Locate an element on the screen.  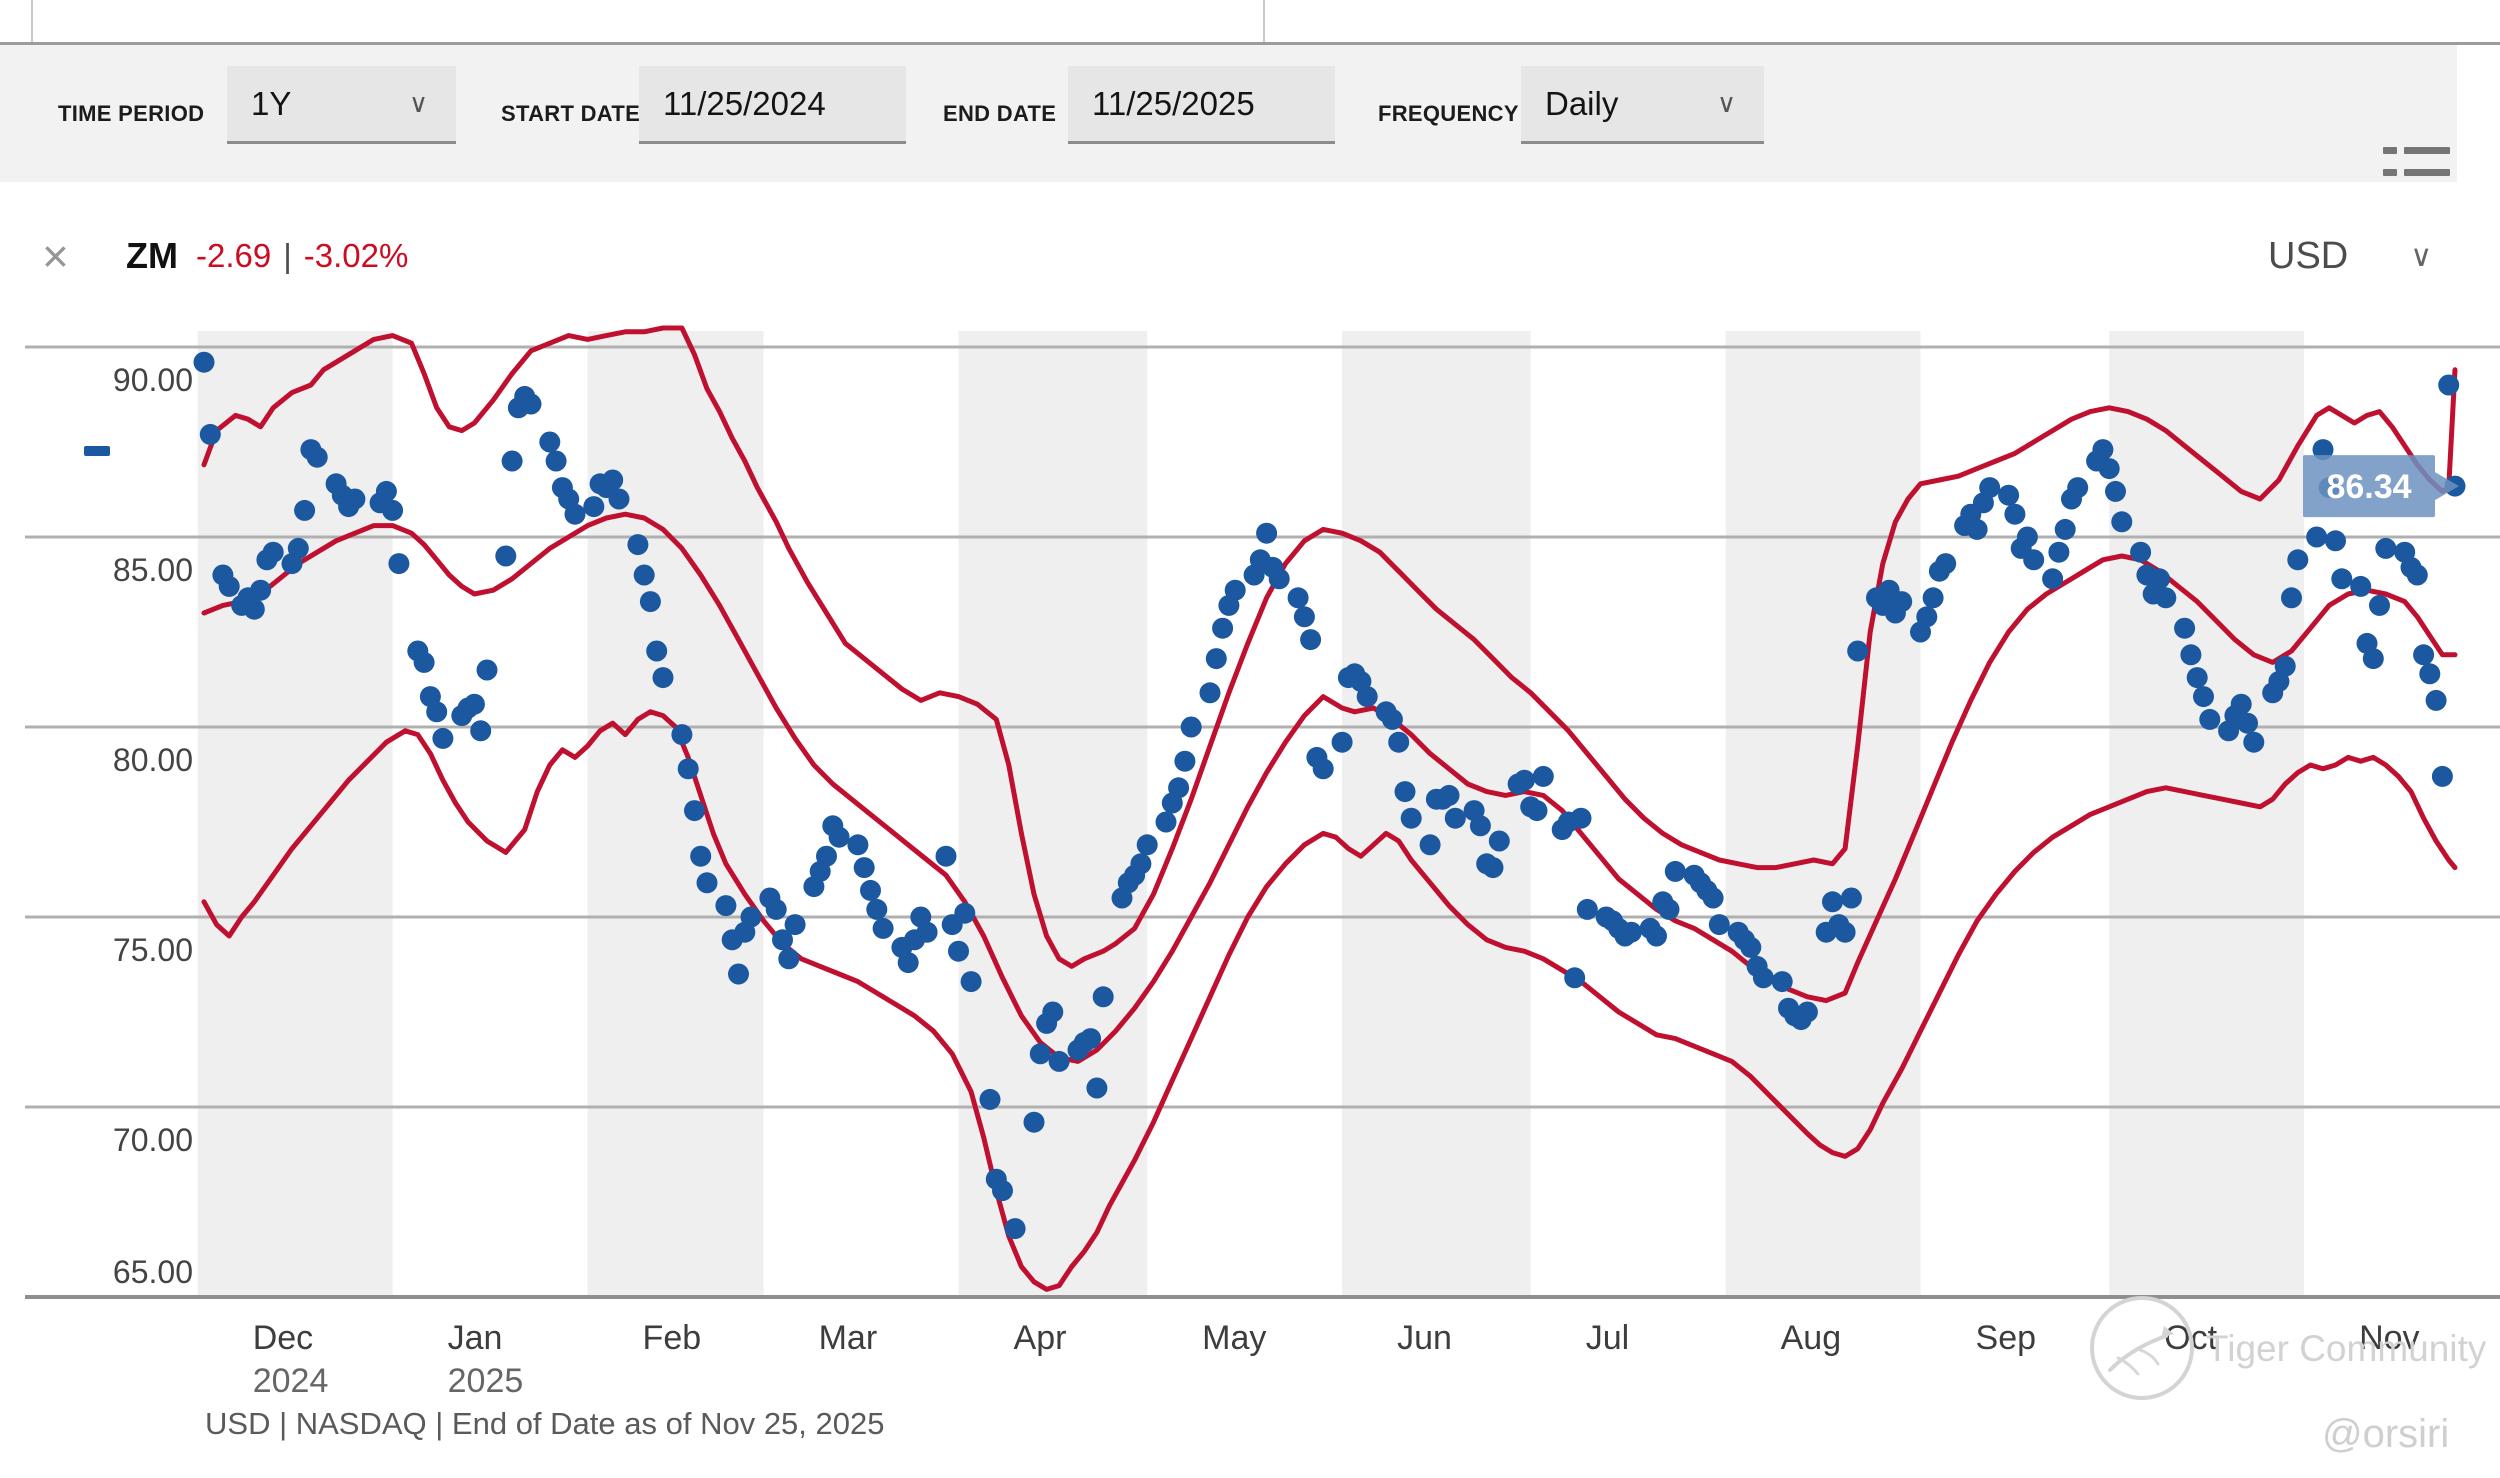
watermark-community-label: Tiger Community is located at coordinates (2346, 1348).